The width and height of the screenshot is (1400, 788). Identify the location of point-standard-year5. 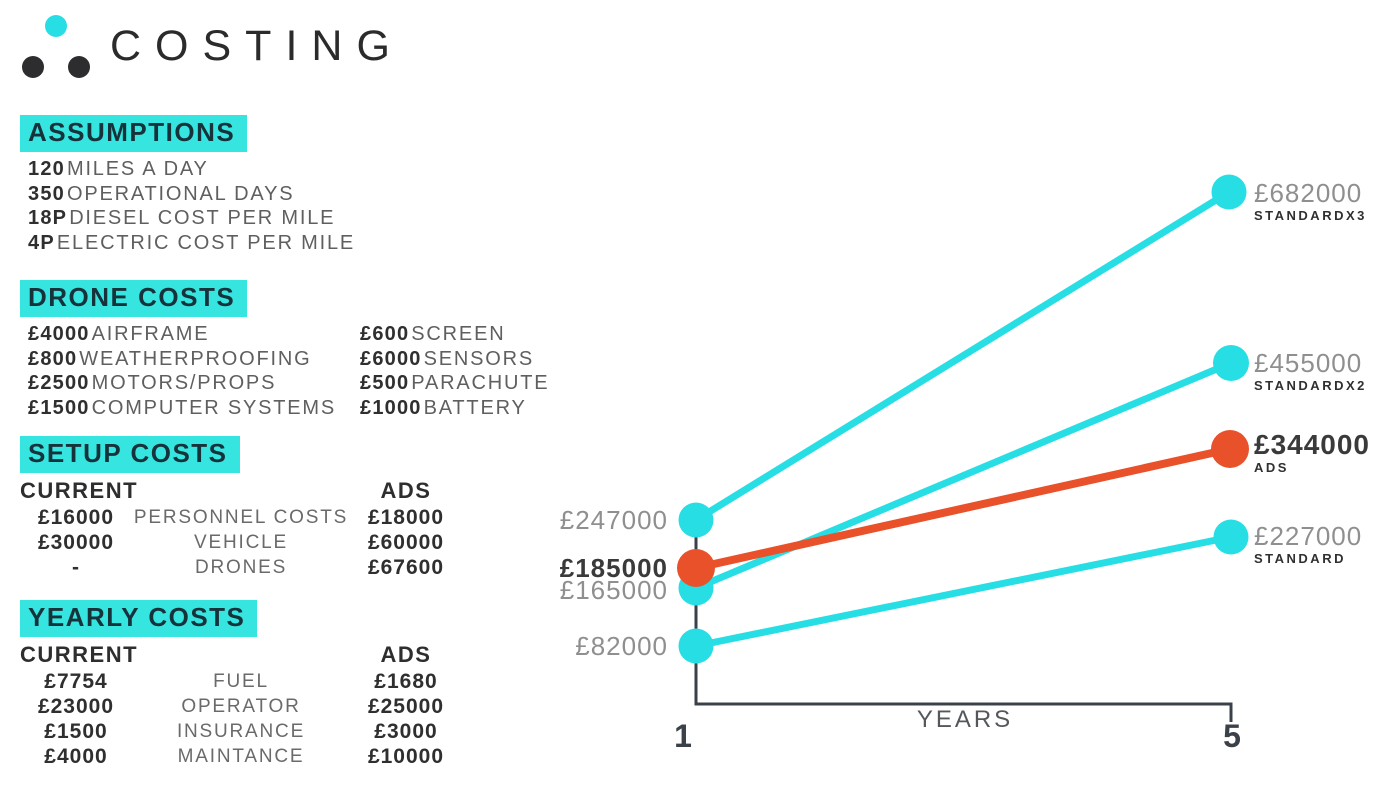
(1231, 537).